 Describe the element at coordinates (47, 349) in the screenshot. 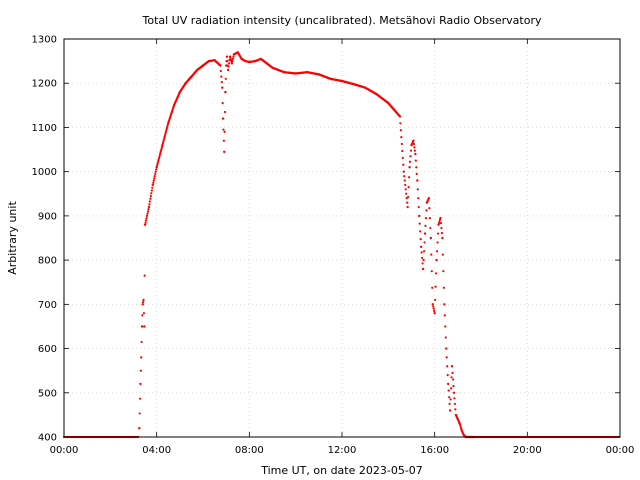

I see `y-tick-label: 600` at that location.